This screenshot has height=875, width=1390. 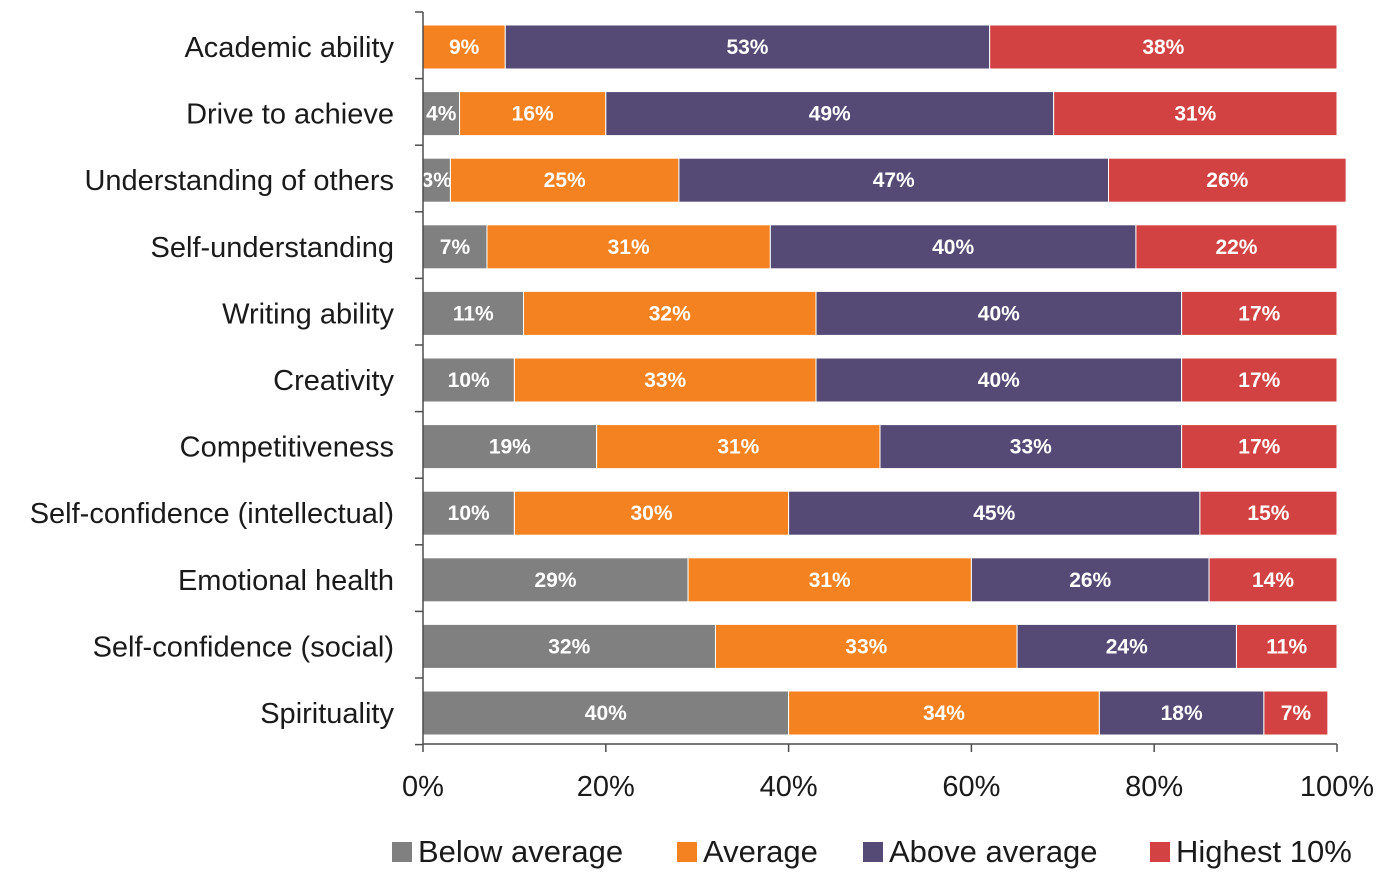 I want to click on legend-label: Average, so click(x=760, y=851).